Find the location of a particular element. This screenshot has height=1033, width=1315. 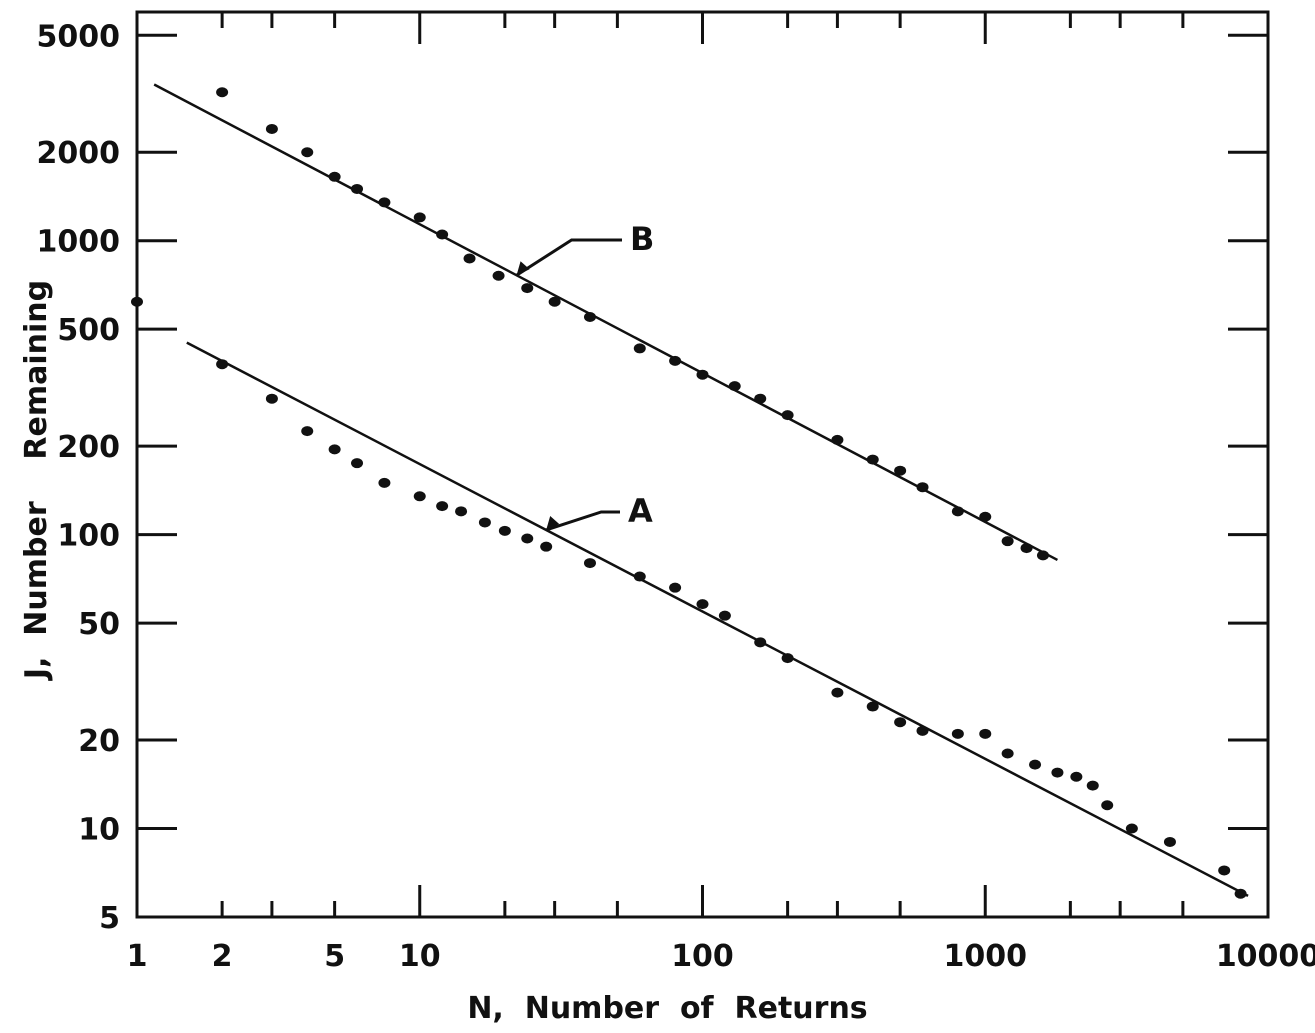

y-tick-label: 200 is located at coordinates (88, 447).